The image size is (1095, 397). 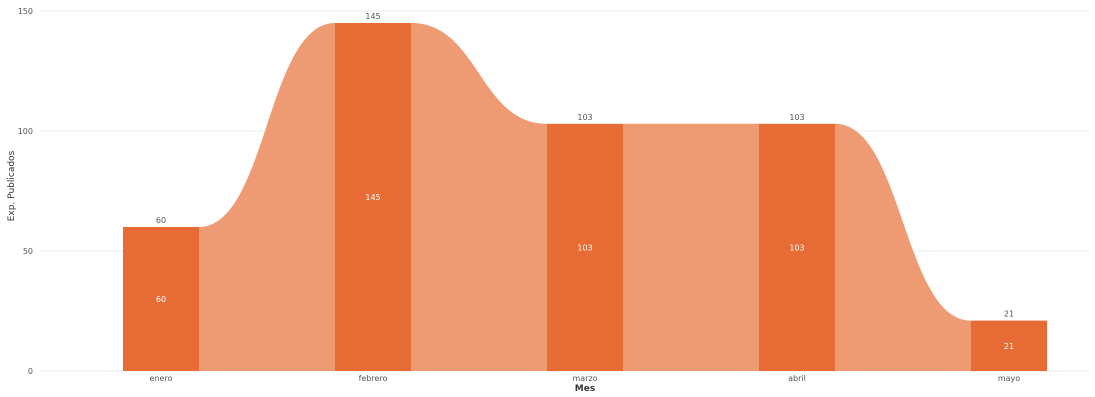 I want to click on x-tick-label-febrero: febrero, so click(x=373, y=378).